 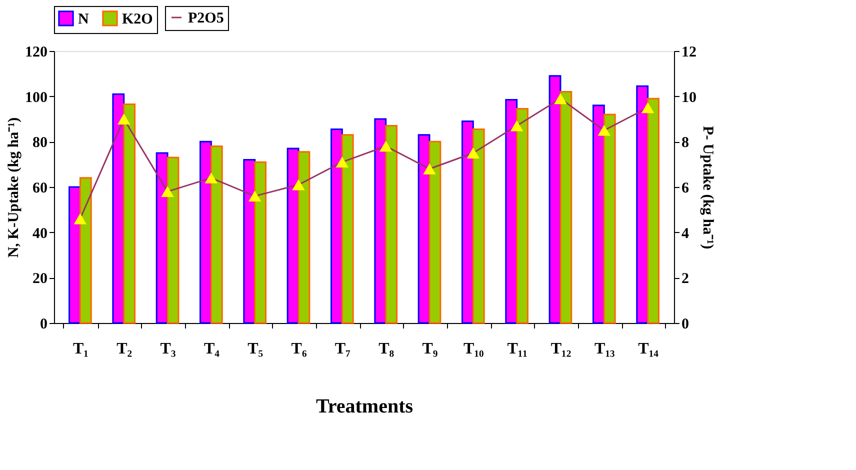 What do you see at coordinates (430, 349) in the screenshot?
I see `x-tick-label: T₉` at bounding box center [430, 349].